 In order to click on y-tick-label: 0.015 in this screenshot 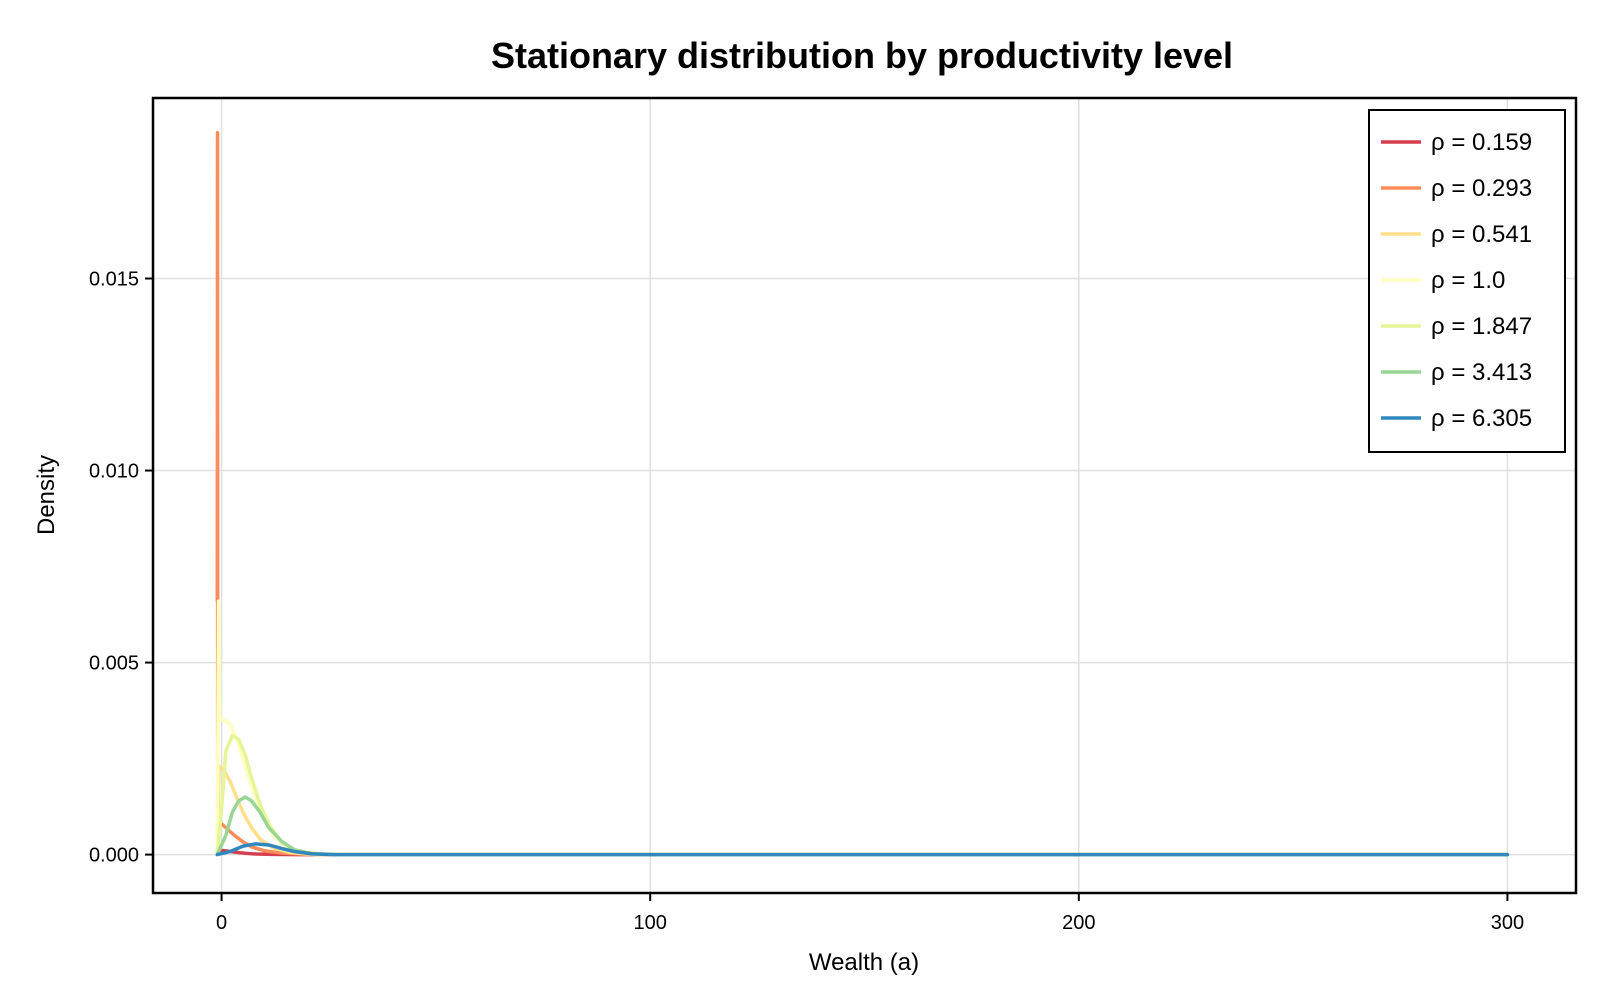, I will do `click(114, 280)`.